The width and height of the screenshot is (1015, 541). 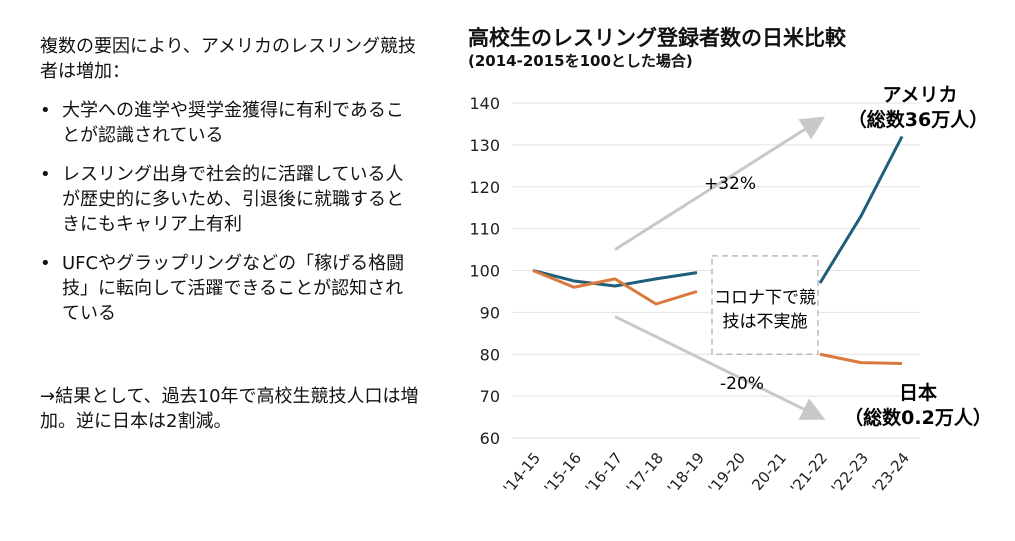 What do you see at coordinates (228, 59) in the screenshot?
I see `intro-text: 複数の要因により、アメリカのレスリング競技者は増加：` at bounding box center [228, 59].